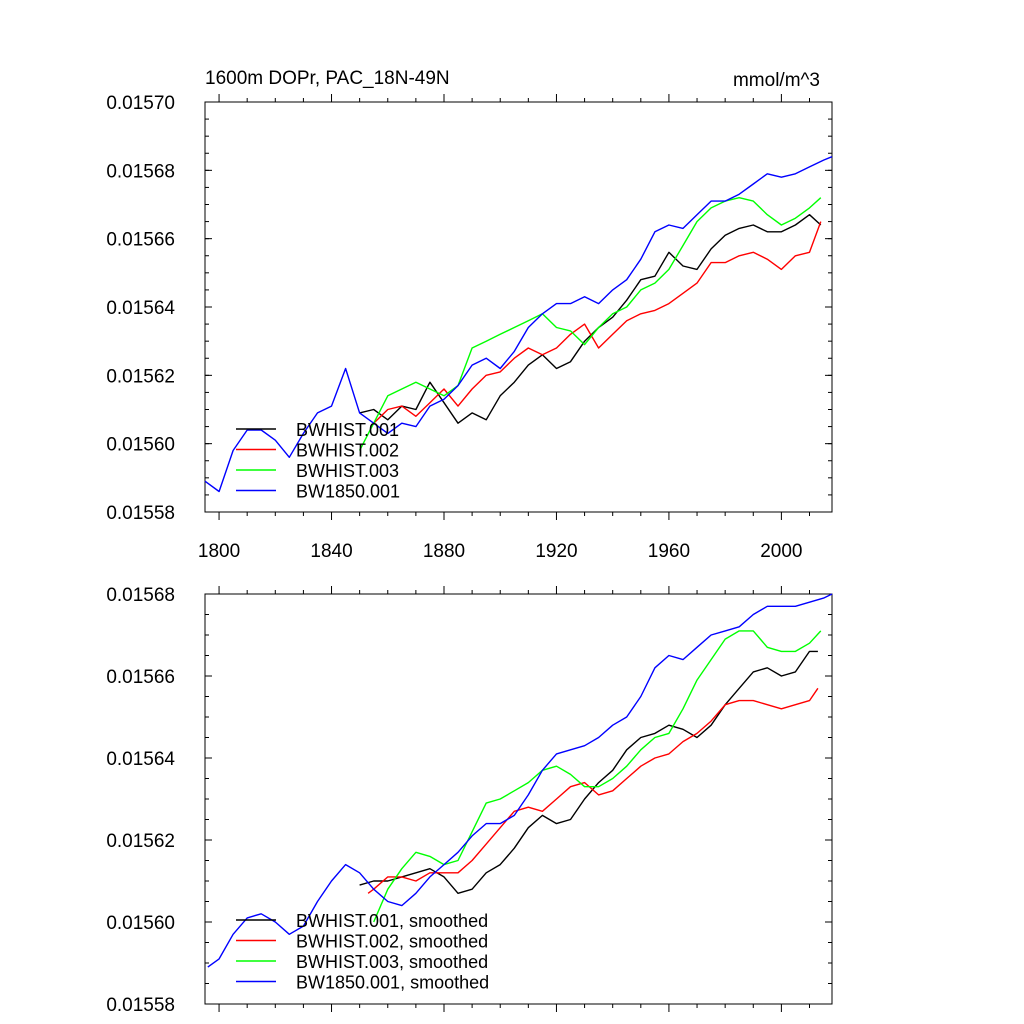 Image resolution: width=1024 pixels, height=1024 pixels. What do you see at coordinates (140, 171) in the screenshot?
I see `top-y-tick-label: 0.01568` at bounding box center [140, 171].